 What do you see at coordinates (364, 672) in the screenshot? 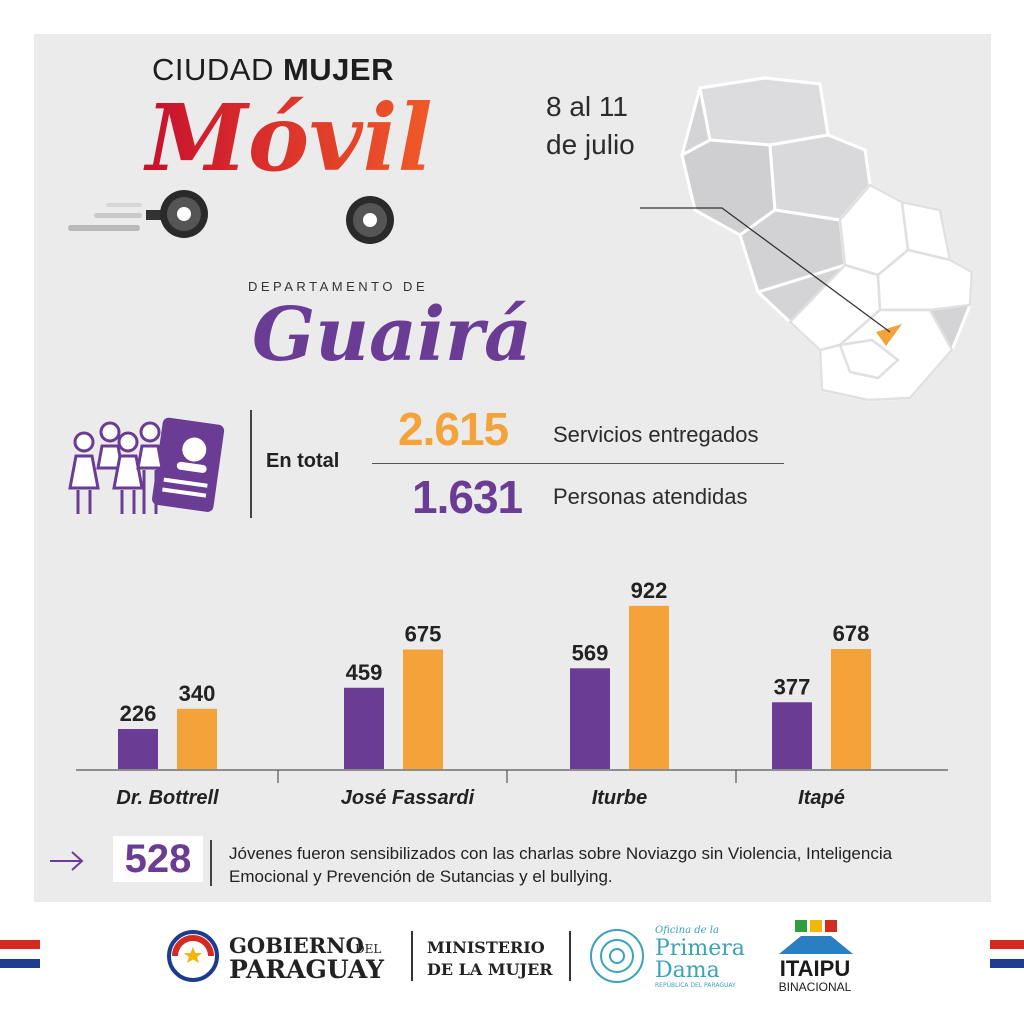
I see `bar-value-label: 459` at bounding box center [364, 672].